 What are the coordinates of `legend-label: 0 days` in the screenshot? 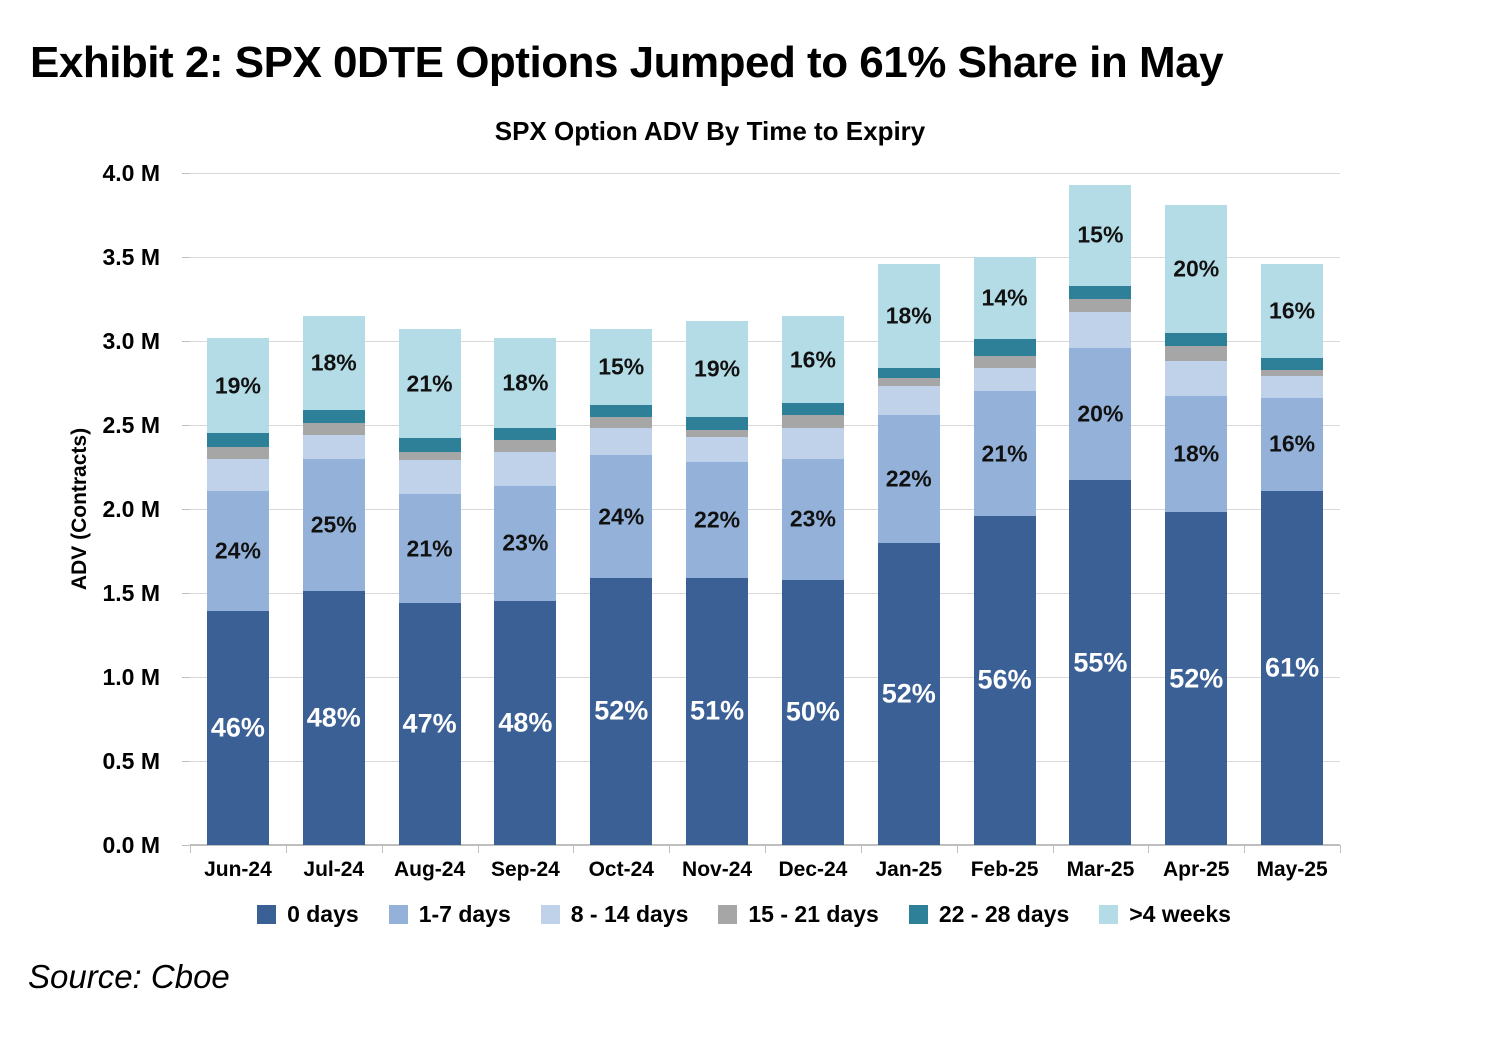 It's located at (323, 914).